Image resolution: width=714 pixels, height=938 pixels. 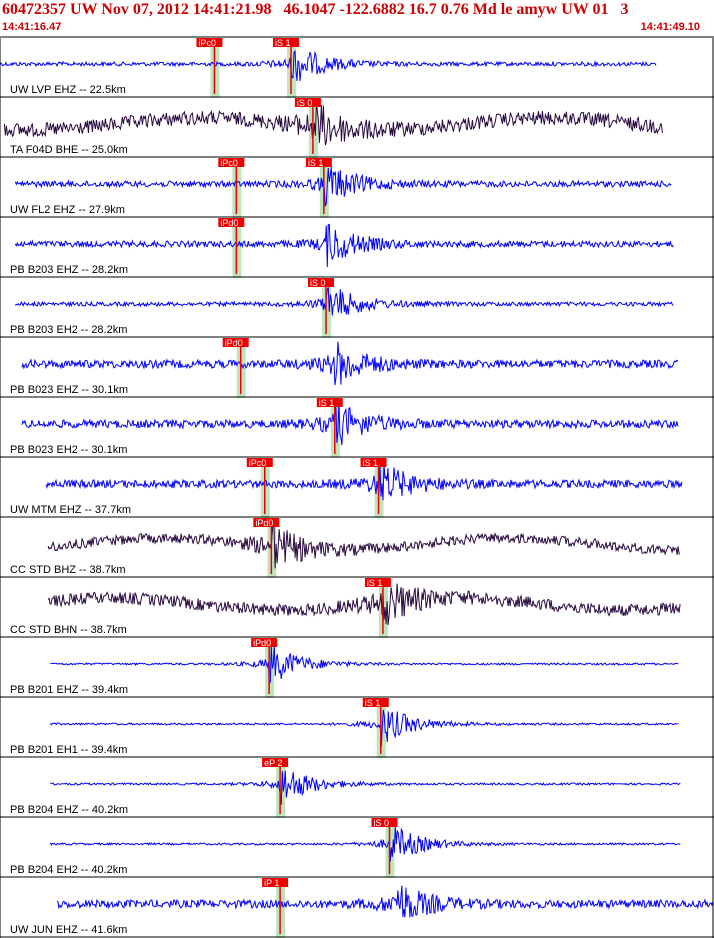 What do you see at coordinates (273, 763) in the screenshot?
I see `pick-label: eP 2` at bounding box center [273, 763].